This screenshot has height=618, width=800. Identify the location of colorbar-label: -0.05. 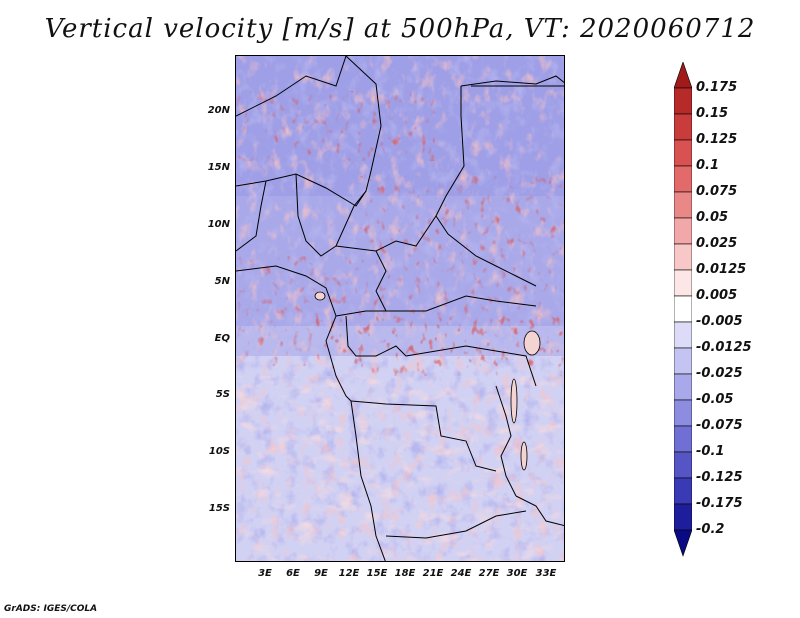
(715, 399).